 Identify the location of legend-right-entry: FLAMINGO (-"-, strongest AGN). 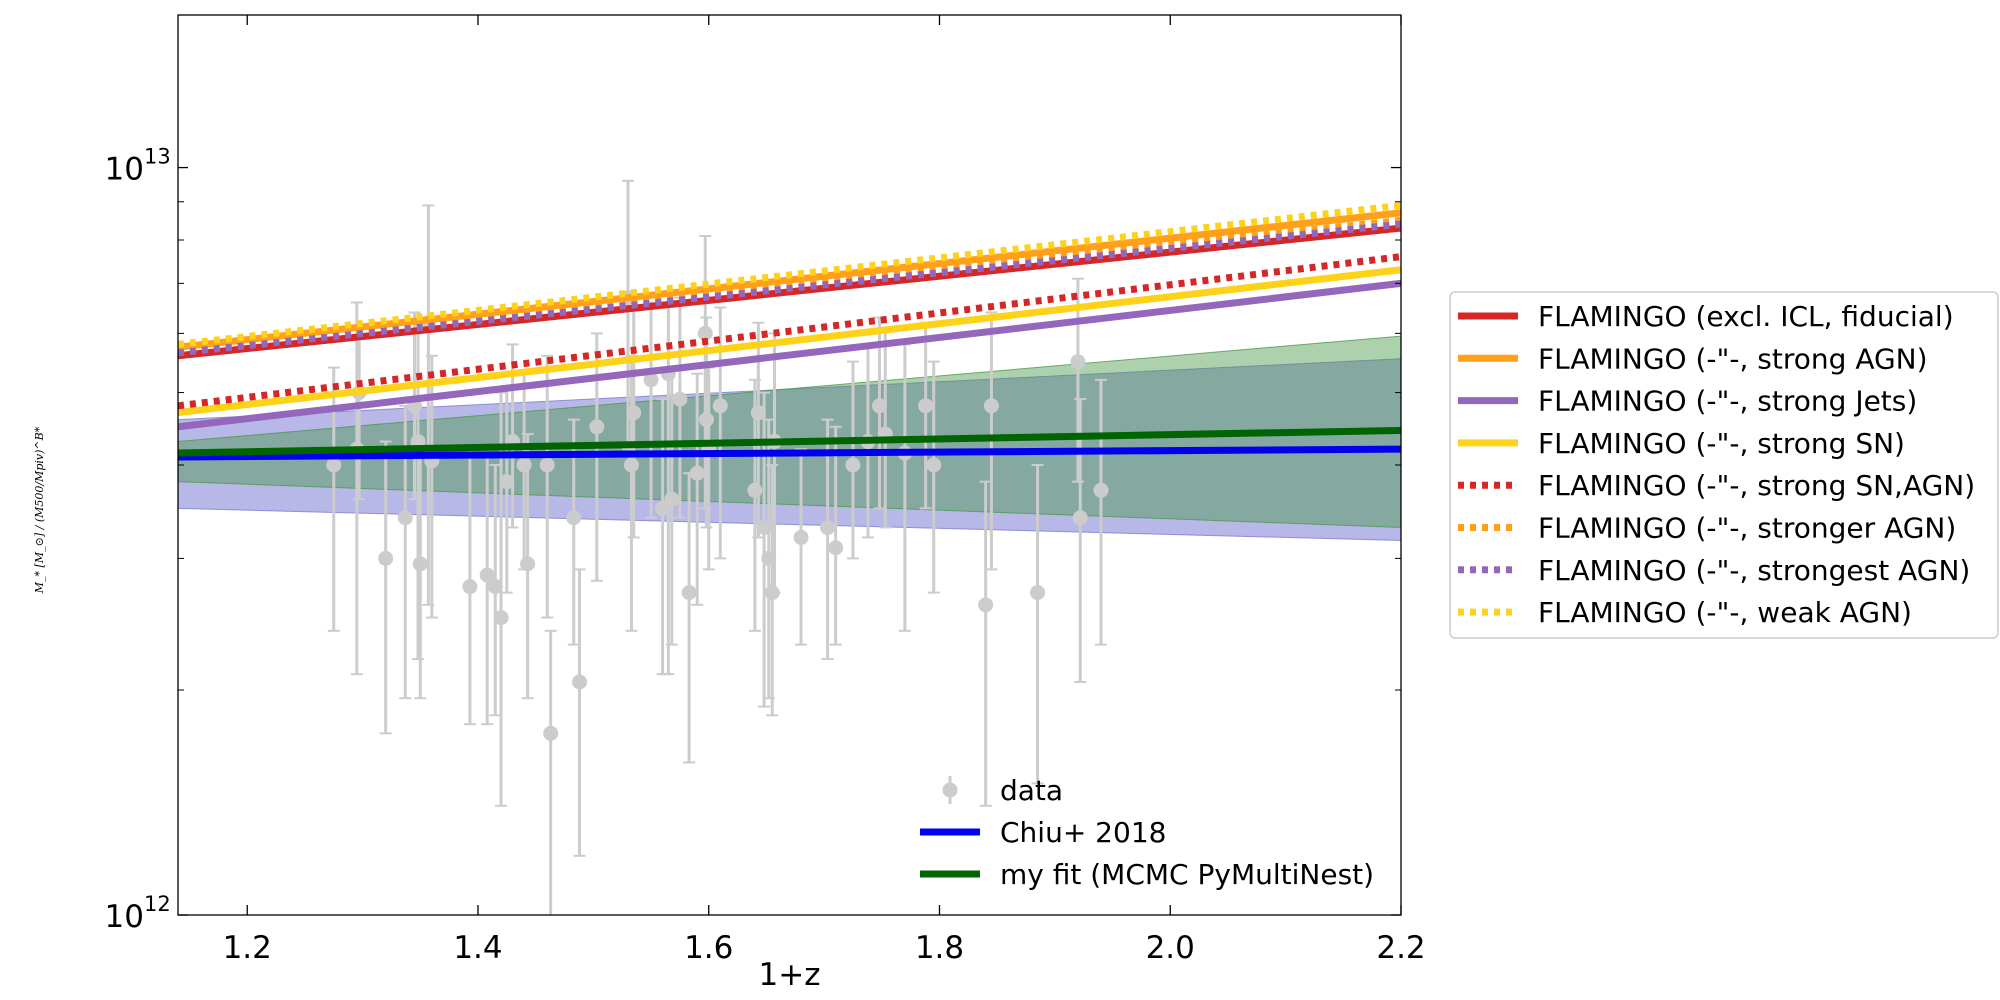
(1714, 570).